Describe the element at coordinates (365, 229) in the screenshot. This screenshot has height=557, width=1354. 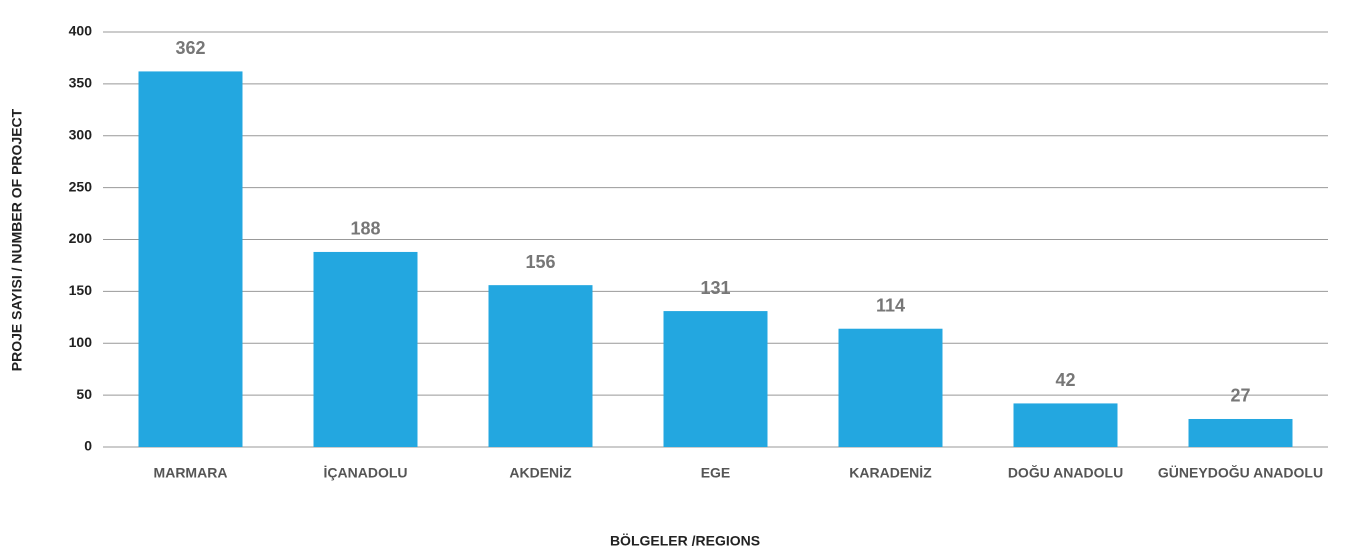
I see `value-label: 188` at that location.